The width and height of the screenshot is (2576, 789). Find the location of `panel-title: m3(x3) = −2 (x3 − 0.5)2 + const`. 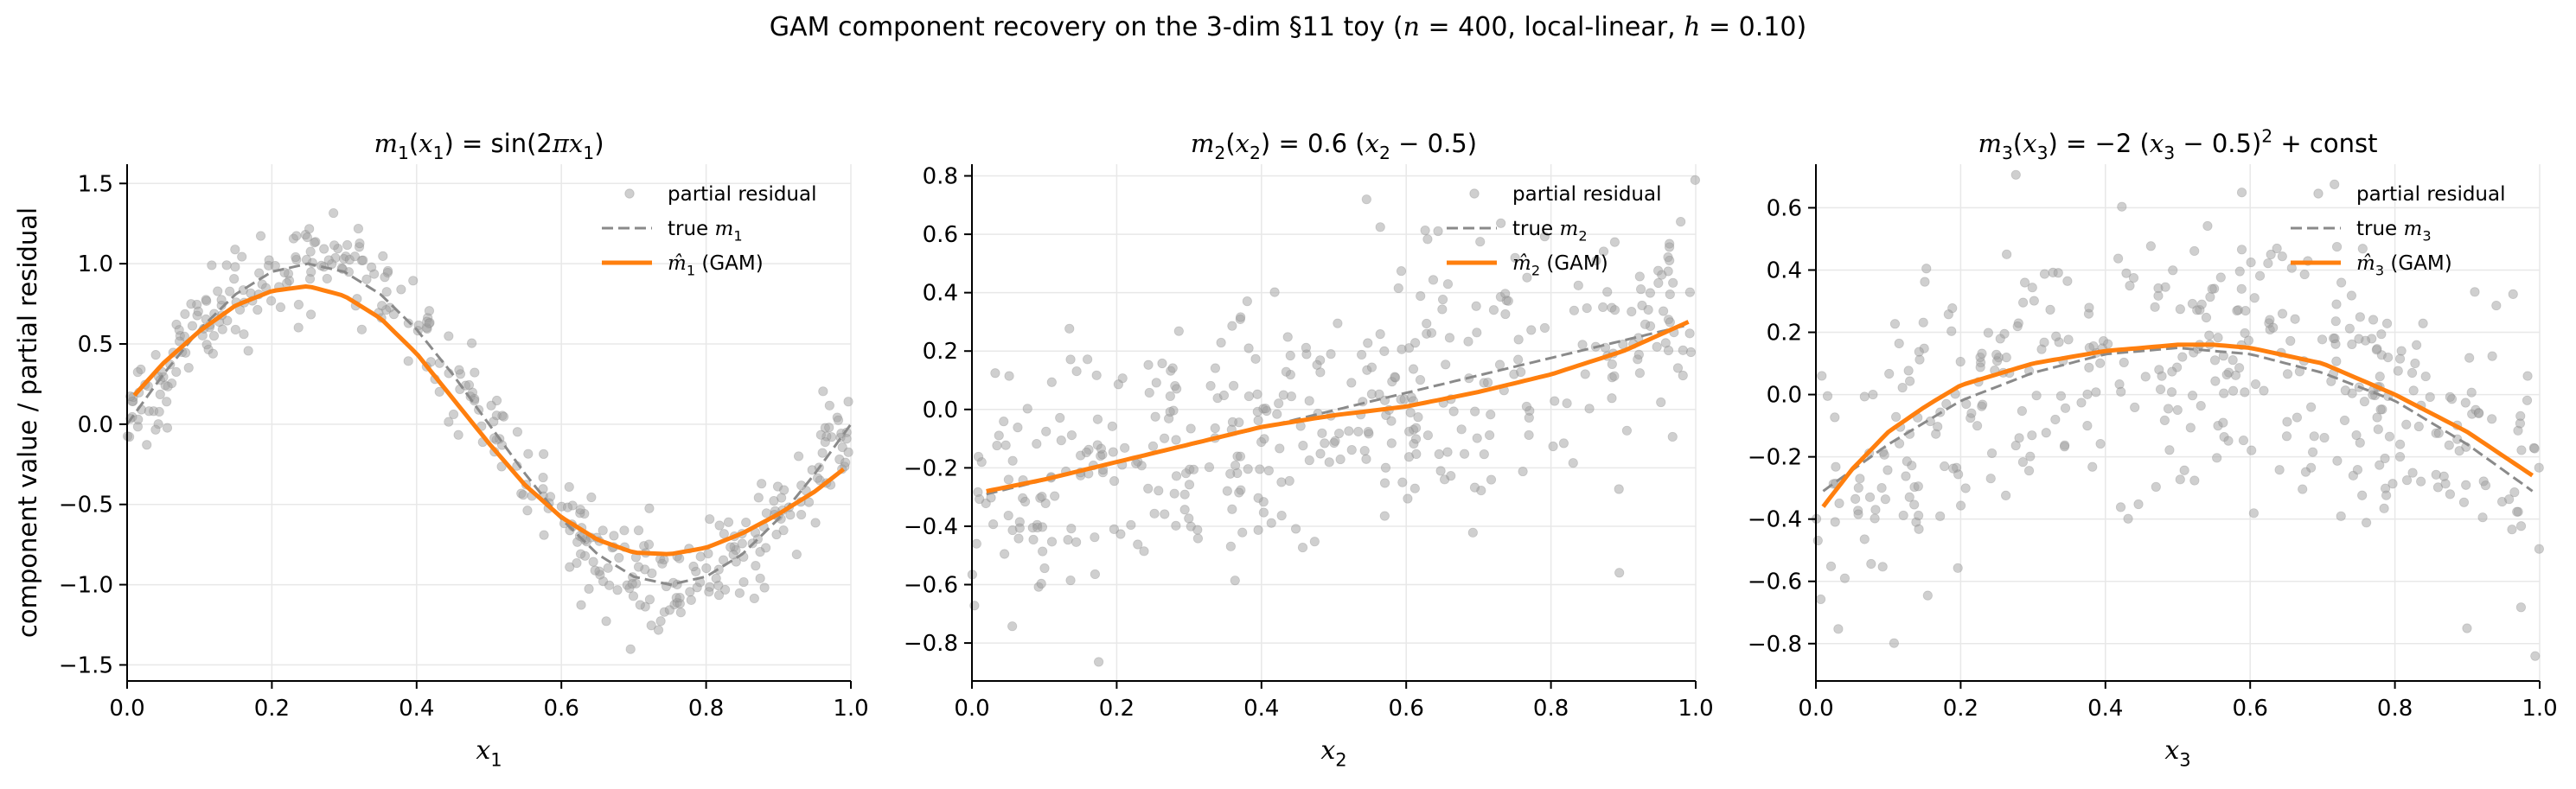

panel-title: m3(x3) = −2 (x3 − 0.5)2 + const is located at coordinates (2178, 144).